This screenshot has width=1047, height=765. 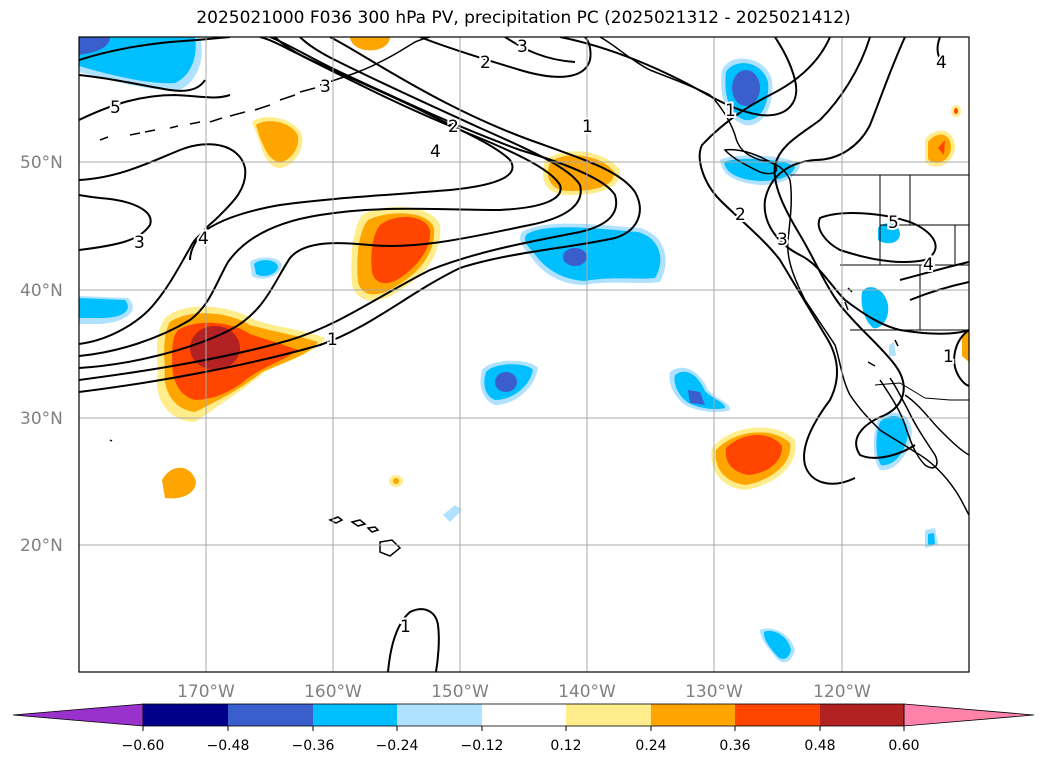 I want to click on colorbar-ticks, so click(x=523, y=728).